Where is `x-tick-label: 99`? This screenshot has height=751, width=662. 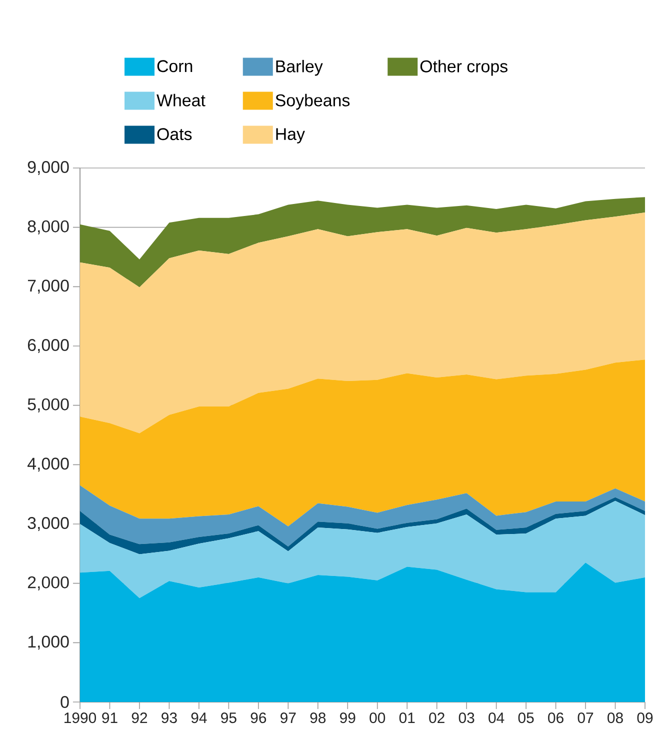
x-tick-label: 99 is located at coordinates (348, 718).